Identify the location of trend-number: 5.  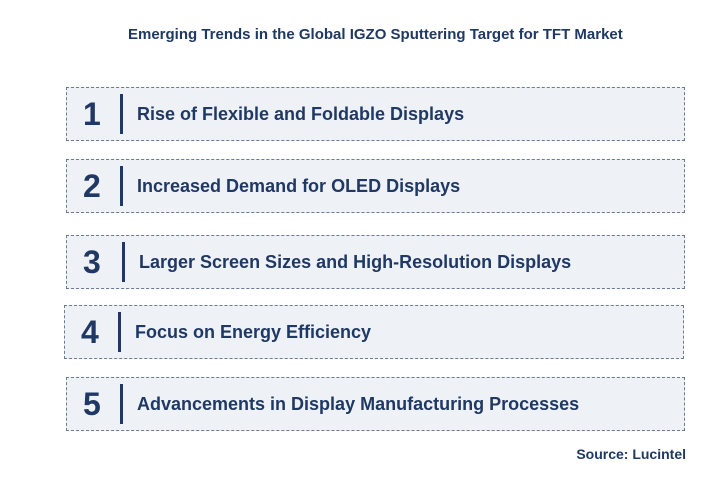
(92, 403).